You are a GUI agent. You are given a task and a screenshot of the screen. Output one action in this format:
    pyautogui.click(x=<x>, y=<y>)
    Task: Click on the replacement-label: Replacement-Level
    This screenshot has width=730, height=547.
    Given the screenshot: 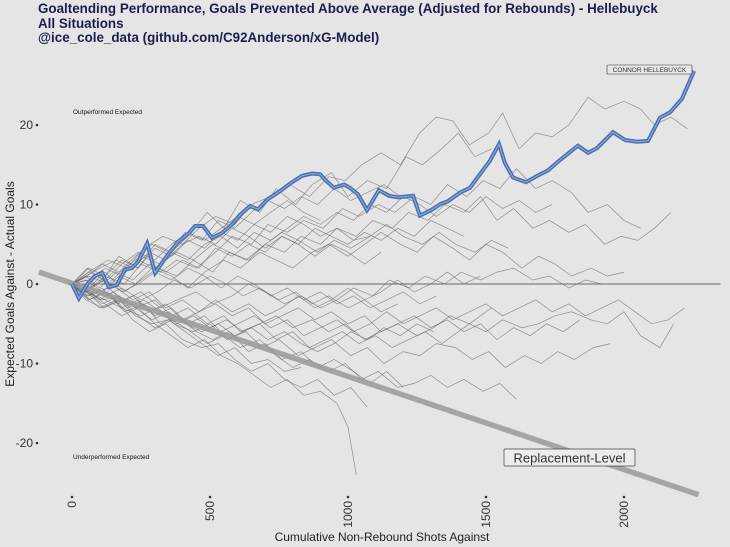 What is the action you would take?
    pyautogui.click(x=569, y=457)
    